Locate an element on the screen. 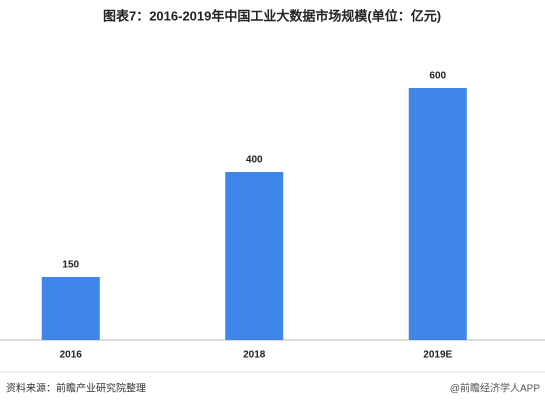  watermark: @前瞻经济学人APP is located at coordinates (495, 388).